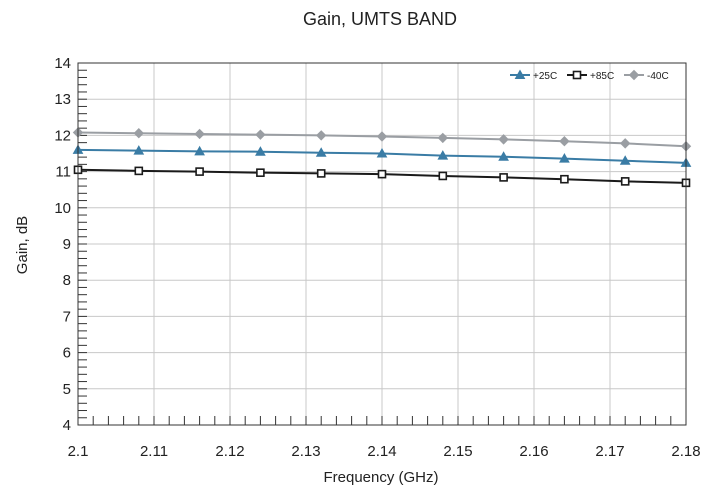 Image resolution: width=704 pixels, height=490 pixels. I want to click on legend: +25C +85C -40C, so click(589, 75).